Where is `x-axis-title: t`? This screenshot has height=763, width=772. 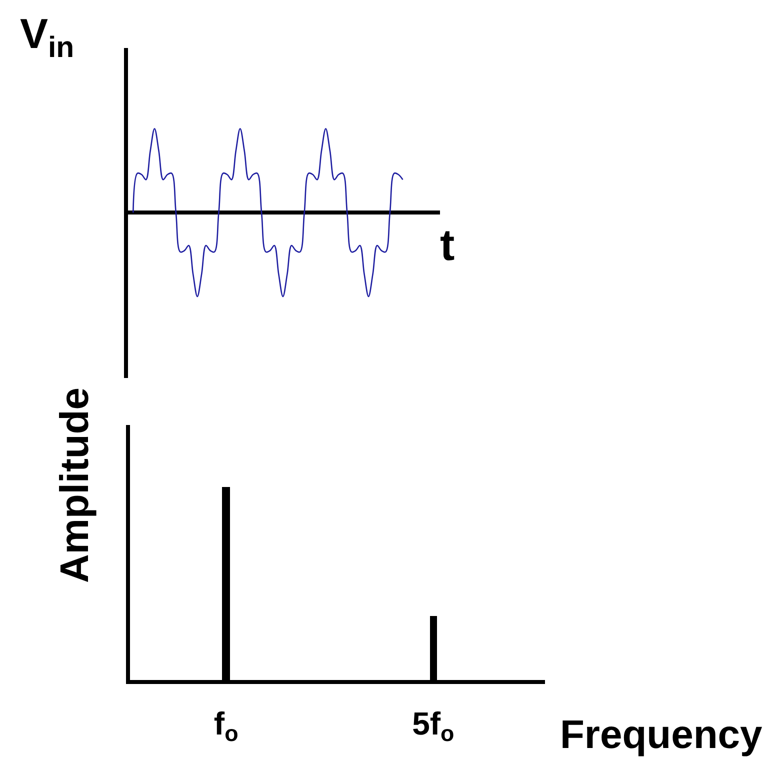
x-axis-title: t is located at coordinates (447, 245).